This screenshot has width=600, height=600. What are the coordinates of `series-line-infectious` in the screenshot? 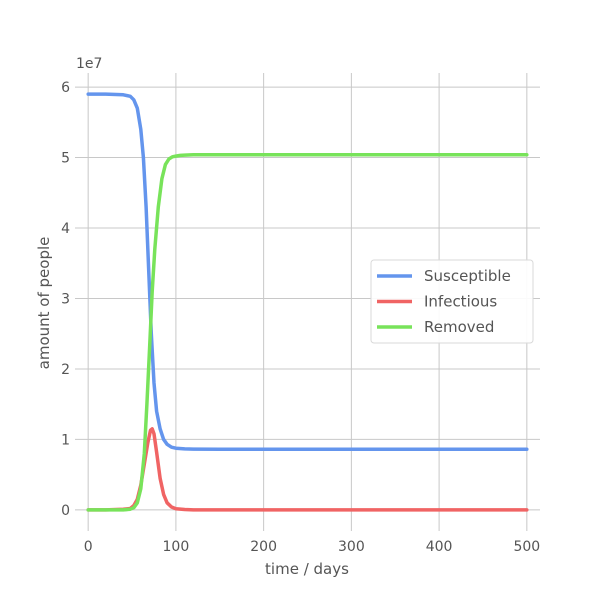 It's located at (307, 469).